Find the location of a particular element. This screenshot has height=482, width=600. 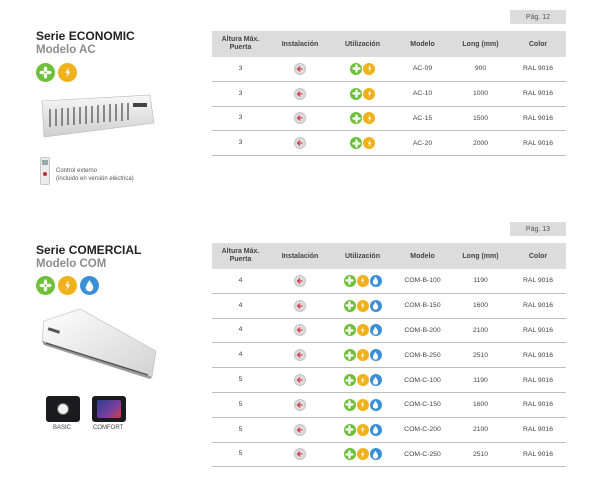

table-row: 5 COM-C-200 2100 RAL 9016 is located at coordinates (389, 430).